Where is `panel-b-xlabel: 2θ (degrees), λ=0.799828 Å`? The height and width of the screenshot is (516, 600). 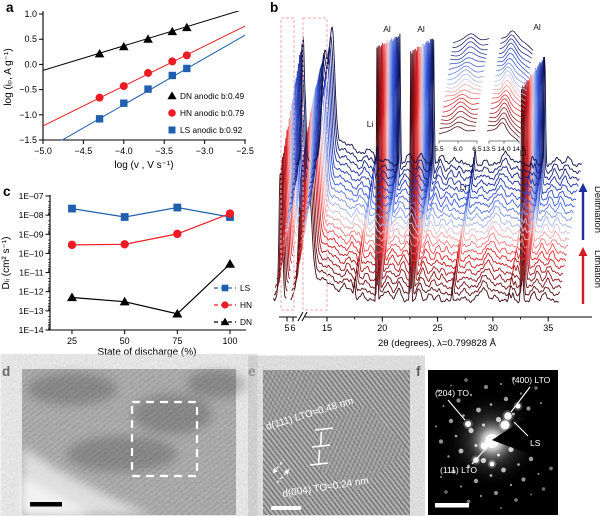 panel-b-xlabel: 2θ (degrees), λ=0.799828 Å is located at coordinates (437, 343).